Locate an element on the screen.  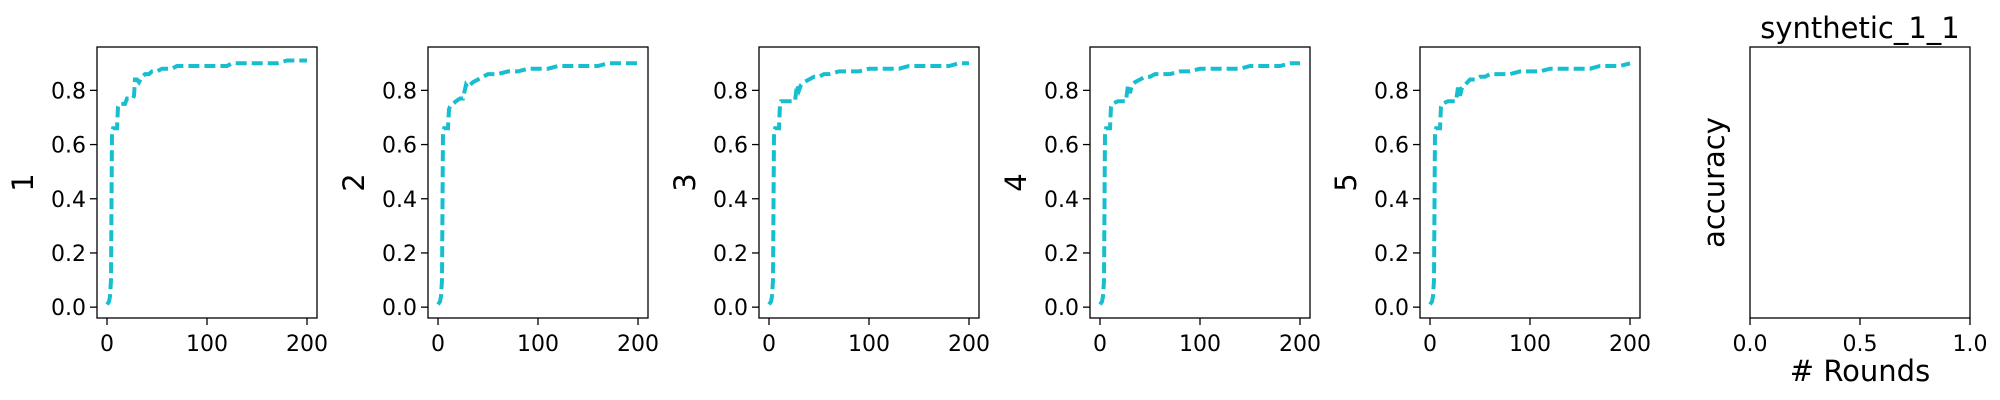
x-tick-label: 1.0 is located at coordinates (1970, 344).